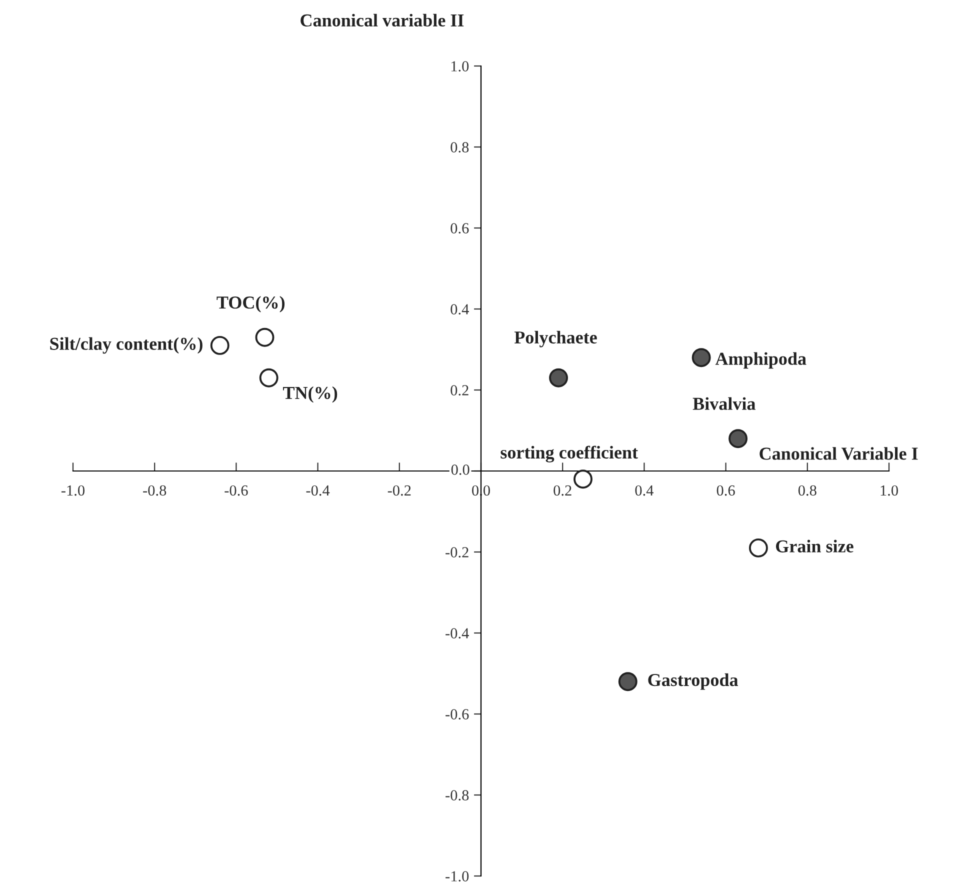 This screenshot has height=883, width=962. I want to click on y-tick-label: 0.2, so click(459, 390).